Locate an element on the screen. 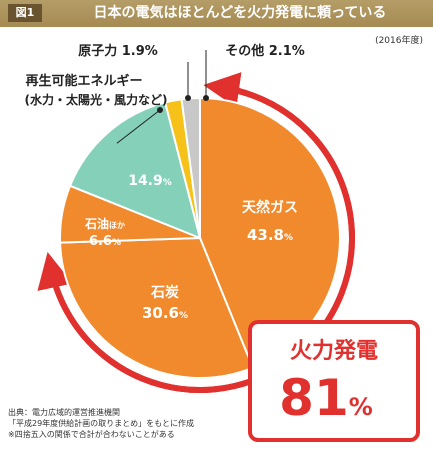  callout-frame is located at coordinates (334, 381).